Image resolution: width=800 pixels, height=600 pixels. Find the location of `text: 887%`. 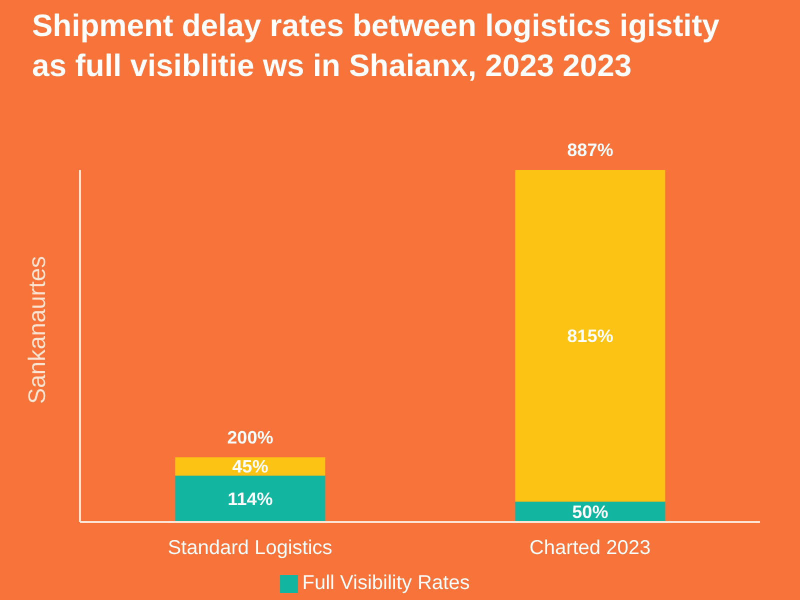

text: 887% is located at coordinates (590, 150).